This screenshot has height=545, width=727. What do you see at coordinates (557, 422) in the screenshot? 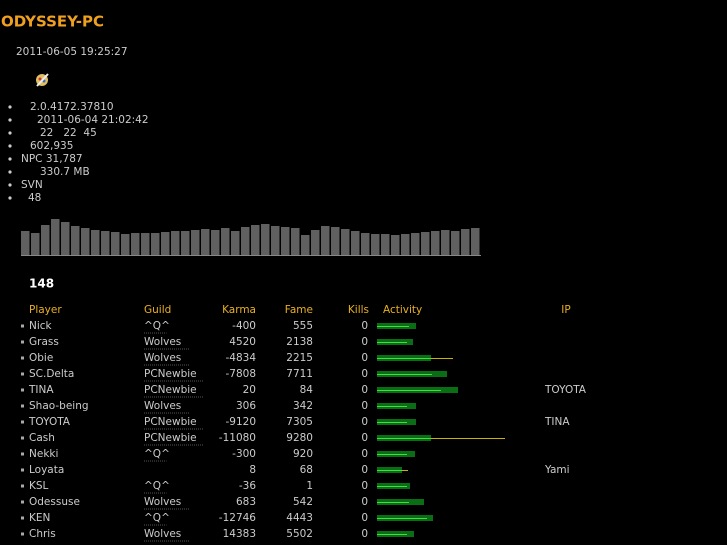
I see `ip: TINA` at bounding box center [557, 422].